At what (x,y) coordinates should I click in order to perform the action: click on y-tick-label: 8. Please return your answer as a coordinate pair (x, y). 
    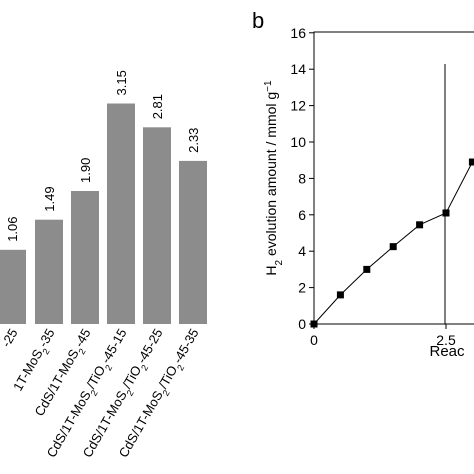
    Looking at the image, I should click on (302, 178).